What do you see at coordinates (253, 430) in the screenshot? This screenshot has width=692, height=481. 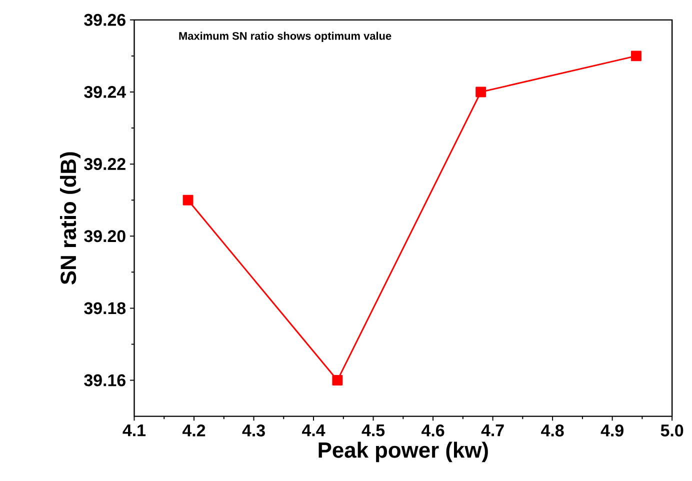 I see `x-tick-label: 4.3` at bounding box center [253, 430].